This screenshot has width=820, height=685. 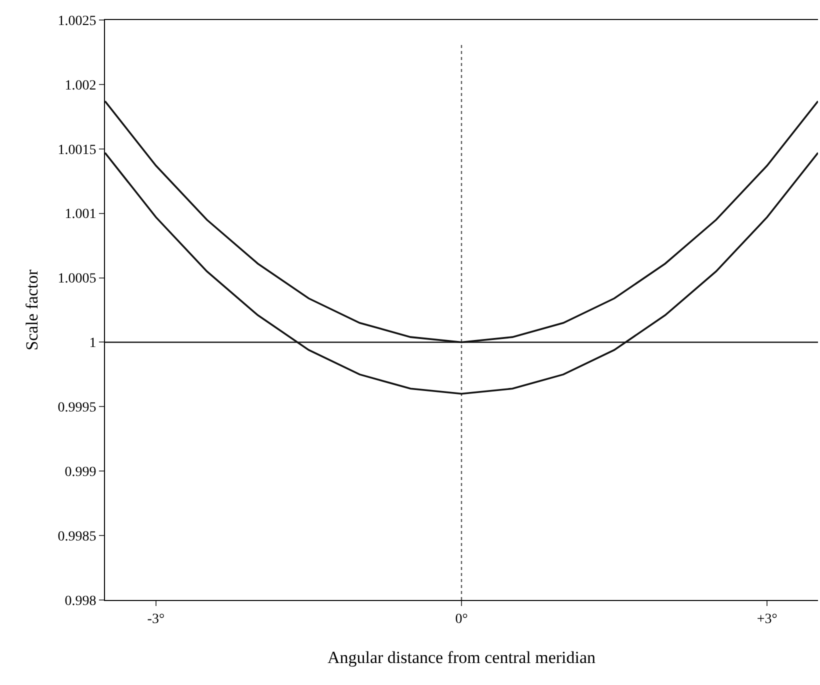 I want to click on y-tick-label: 1.001, so click(x=80, y=214).